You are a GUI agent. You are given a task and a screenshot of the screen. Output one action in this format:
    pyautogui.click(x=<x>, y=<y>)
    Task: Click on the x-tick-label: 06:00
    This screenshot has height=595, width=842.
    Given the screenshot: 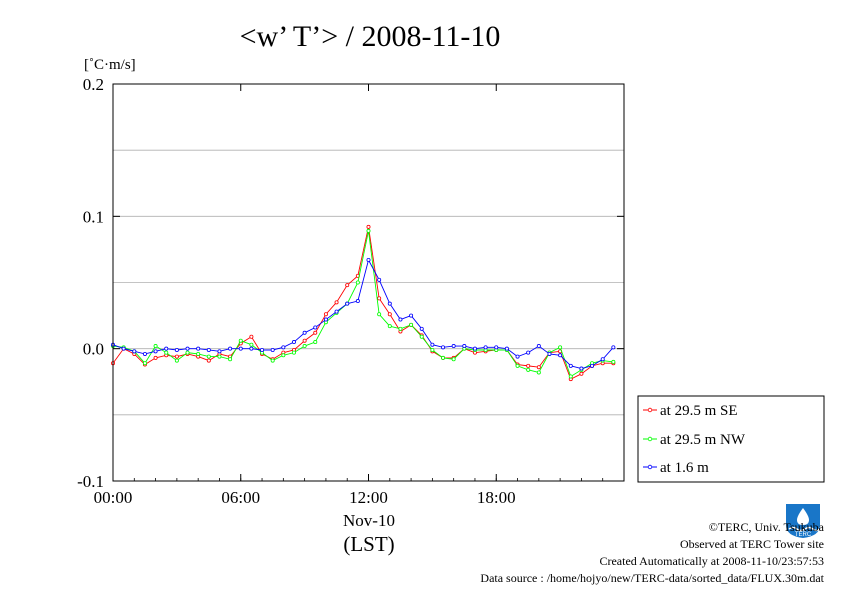 What is the action you would take?
    pyautogui.click(x=240, y=497)
    